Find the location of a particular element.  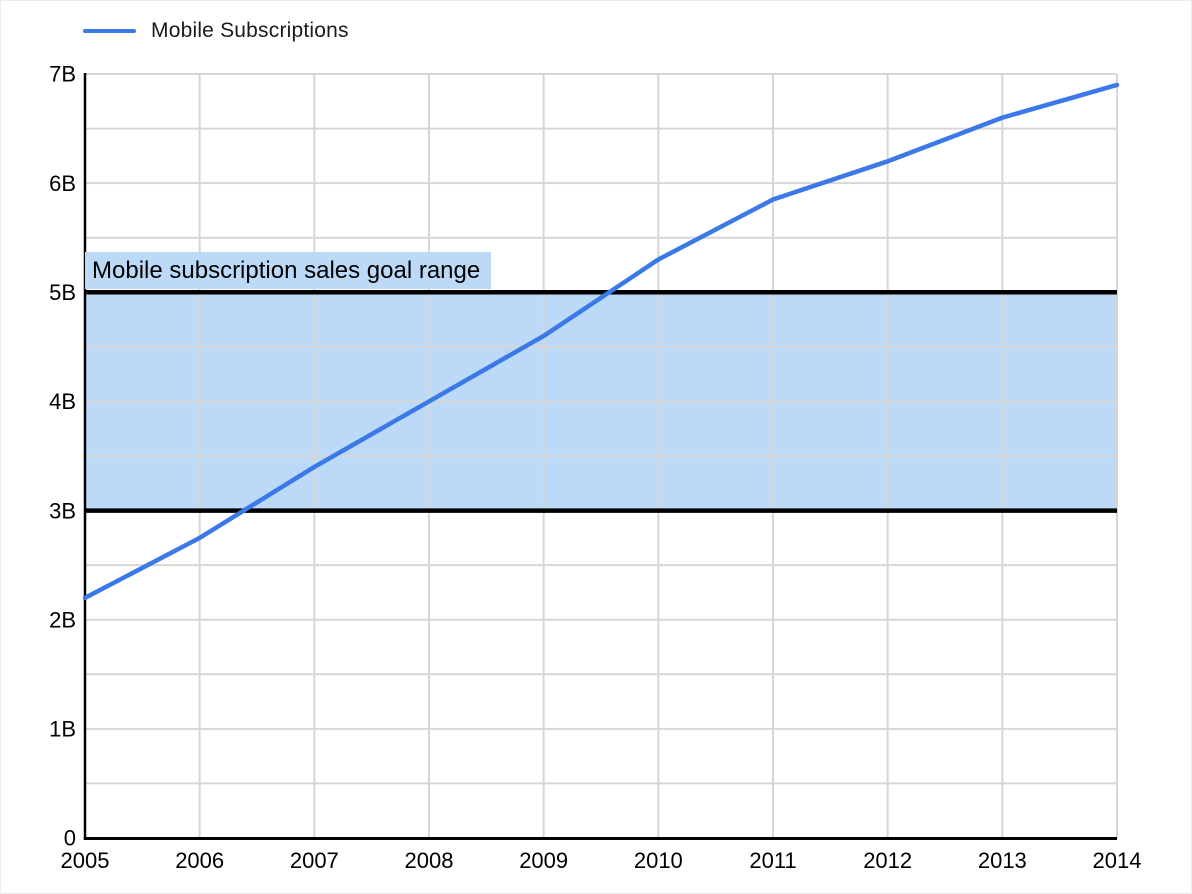

legend: Mobile Subscriptions is located at coordinates (216, 31).